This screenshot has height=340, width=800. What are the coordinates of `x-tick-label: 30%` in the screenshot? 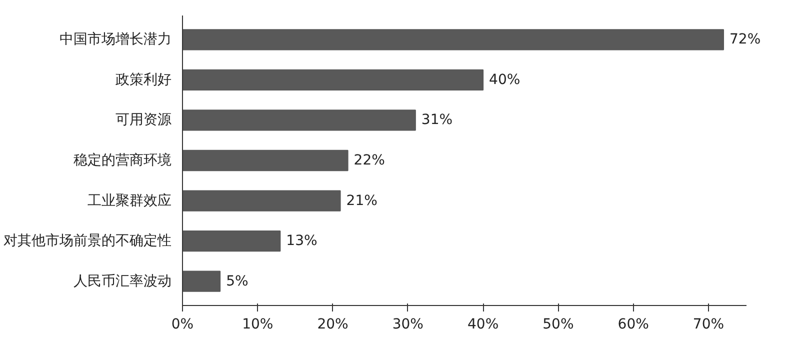 It's located at (408, 324).